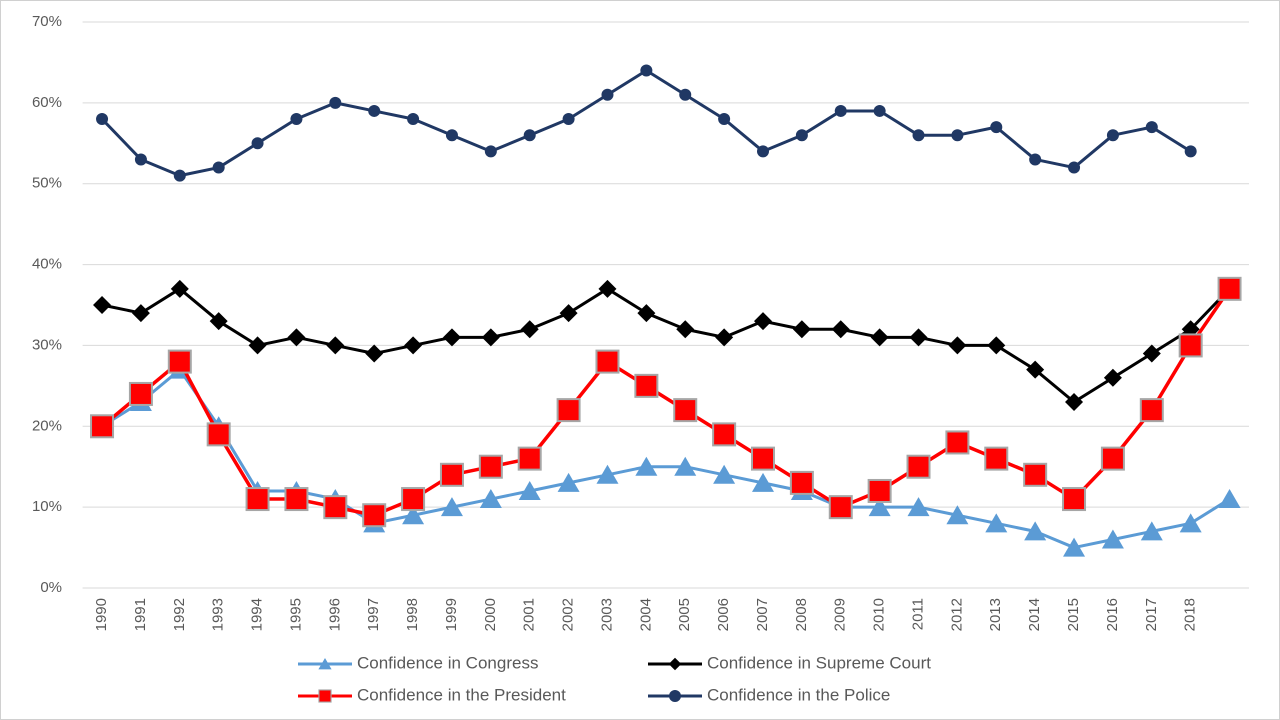 The image size is (1280, 720). What do you see at coordinates (798, 694) in the screenshot?
I see `legend-label: Confidence in the Police` at bounding box center [798, 694].